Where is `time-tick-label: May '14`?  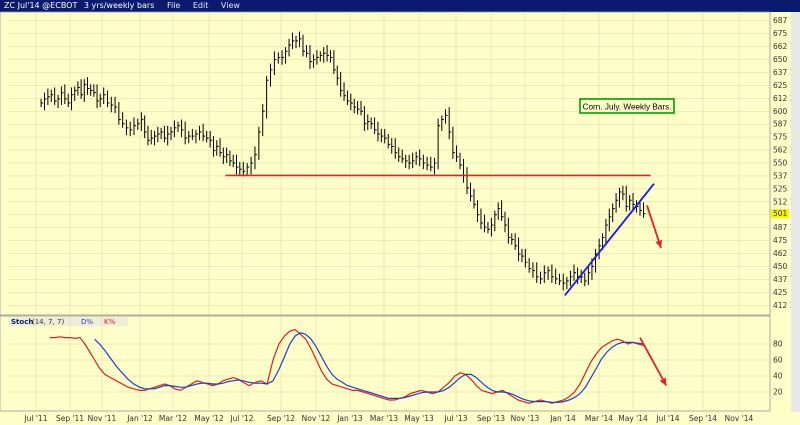
time-tick-label: May '14 is located at coordinates (633, 418).